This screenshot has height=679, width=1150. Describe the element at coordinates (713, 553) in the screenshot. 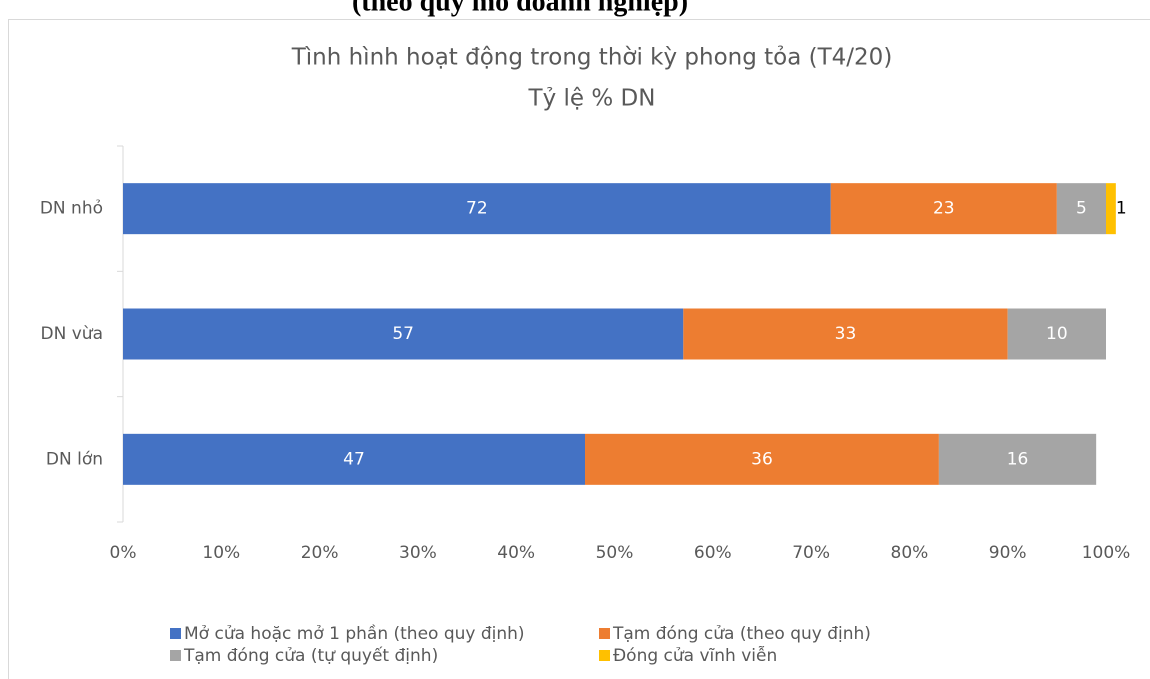

I see `x-tick-label: 60%` at that location.